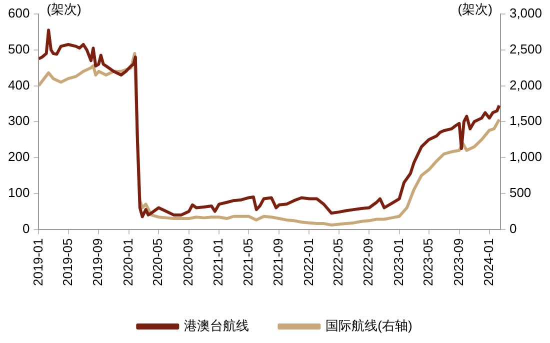  What do you see at coordinates (38, 262) in the screenshot?
I see `x-tick-label: 2019-01` at bounding box center [38, 262].